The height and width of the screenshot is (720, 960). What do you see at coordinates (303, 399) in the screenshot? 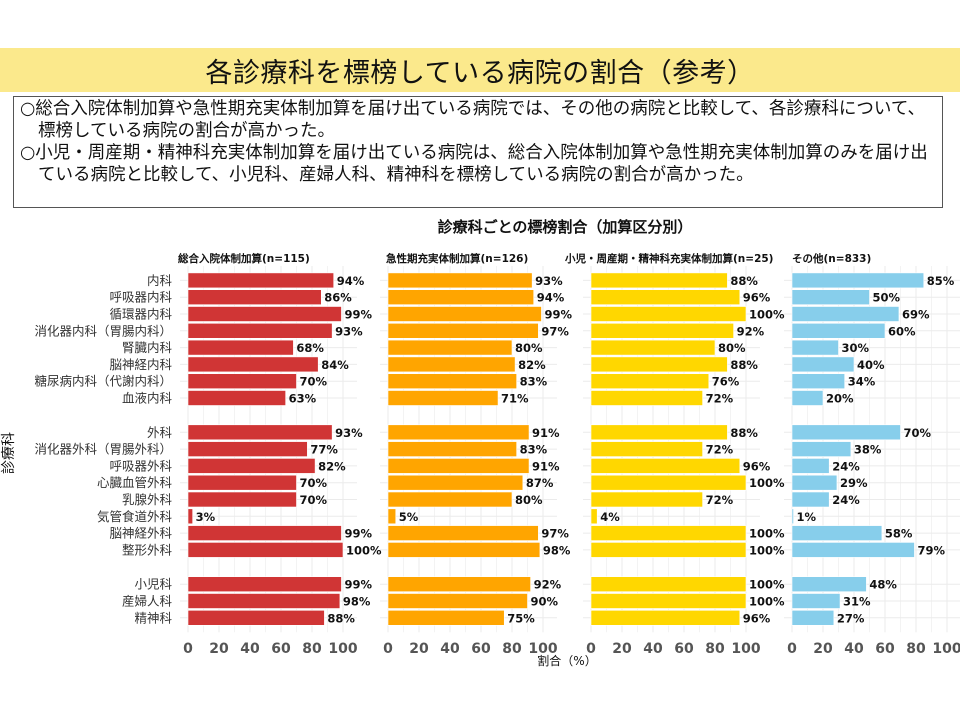
I see `data-label: 63%` at bounding box center [303, 399].